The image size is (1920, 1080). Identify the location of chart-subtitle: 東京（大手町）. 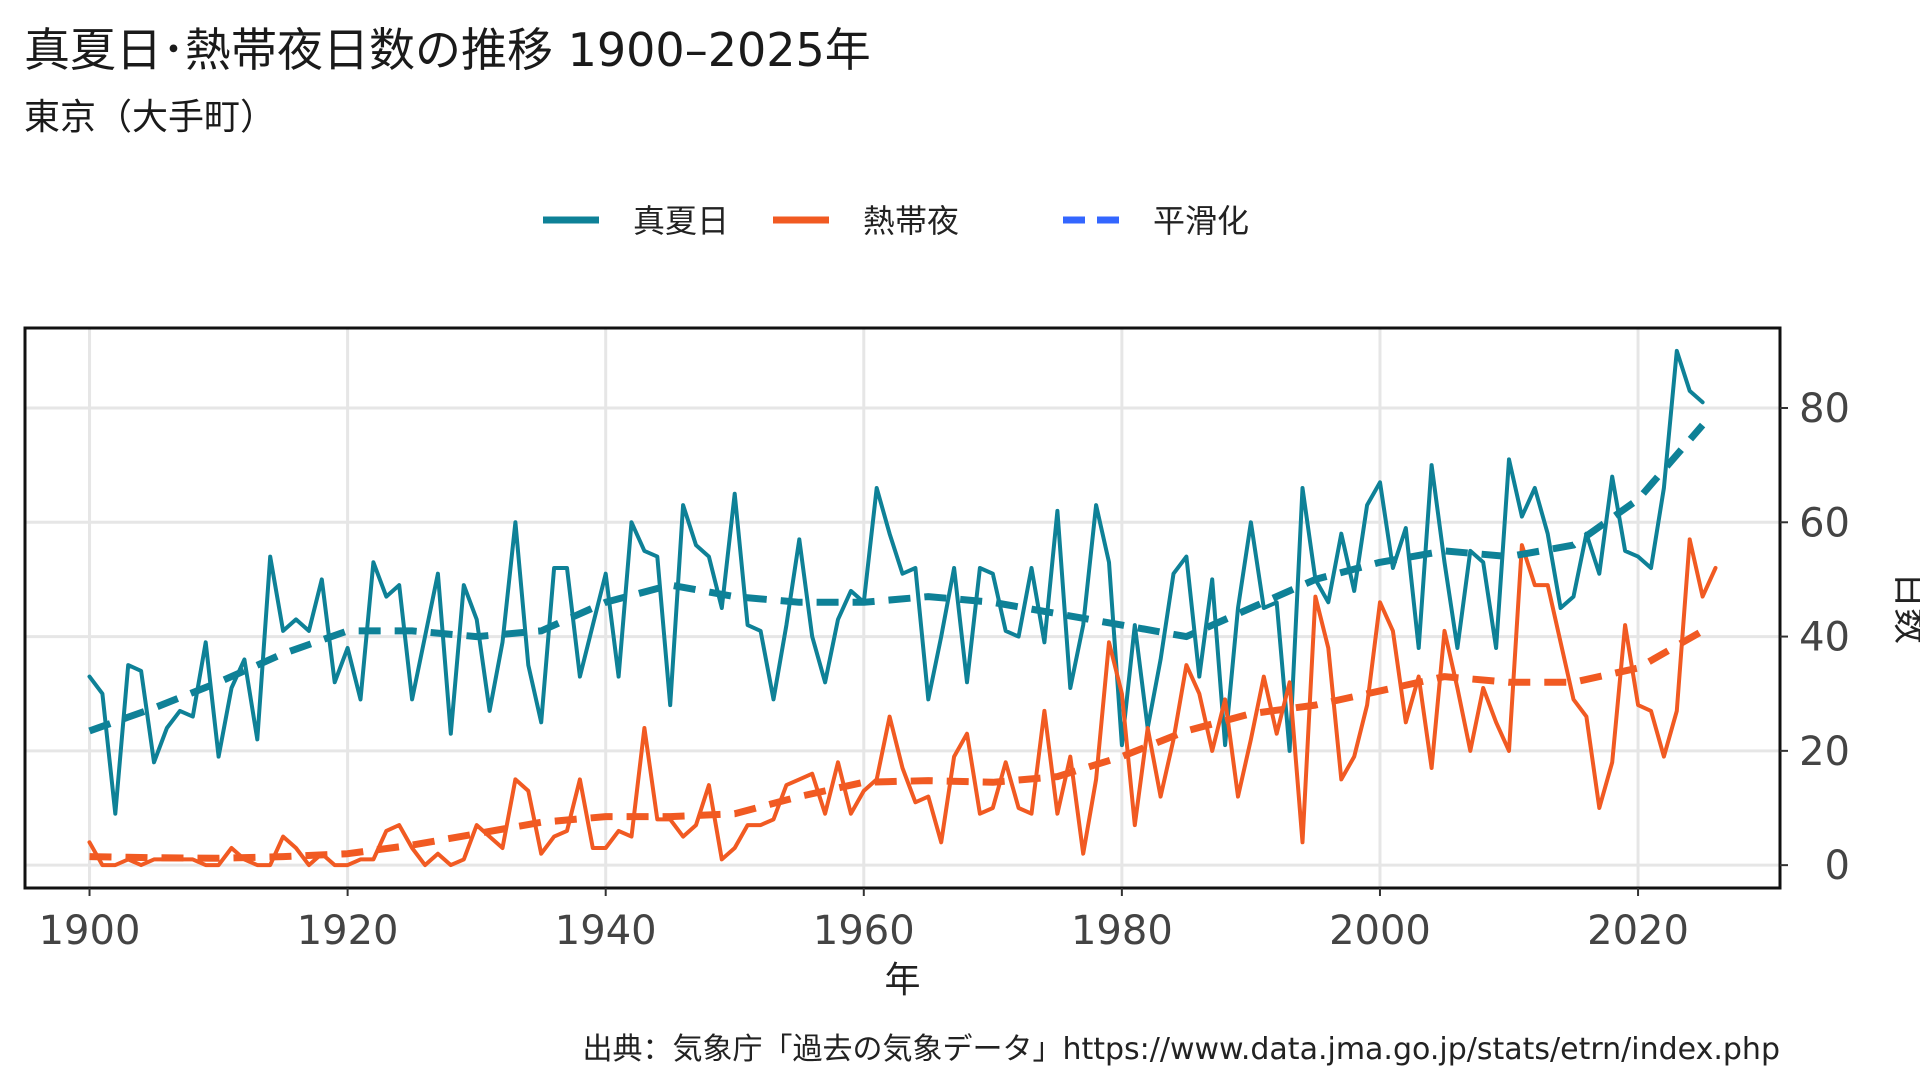
(150, 117).